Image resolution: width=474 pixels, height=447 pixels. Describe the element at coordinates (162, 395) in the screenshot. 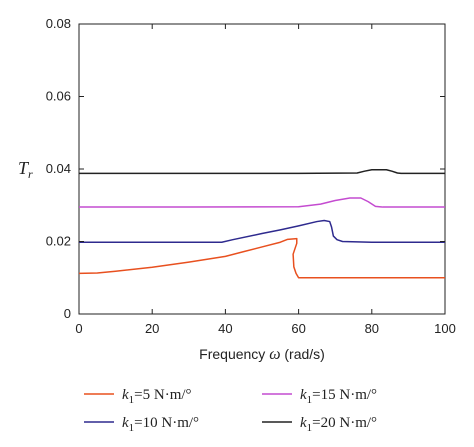

I see `legend-value: =5 N·m/°` at that location.